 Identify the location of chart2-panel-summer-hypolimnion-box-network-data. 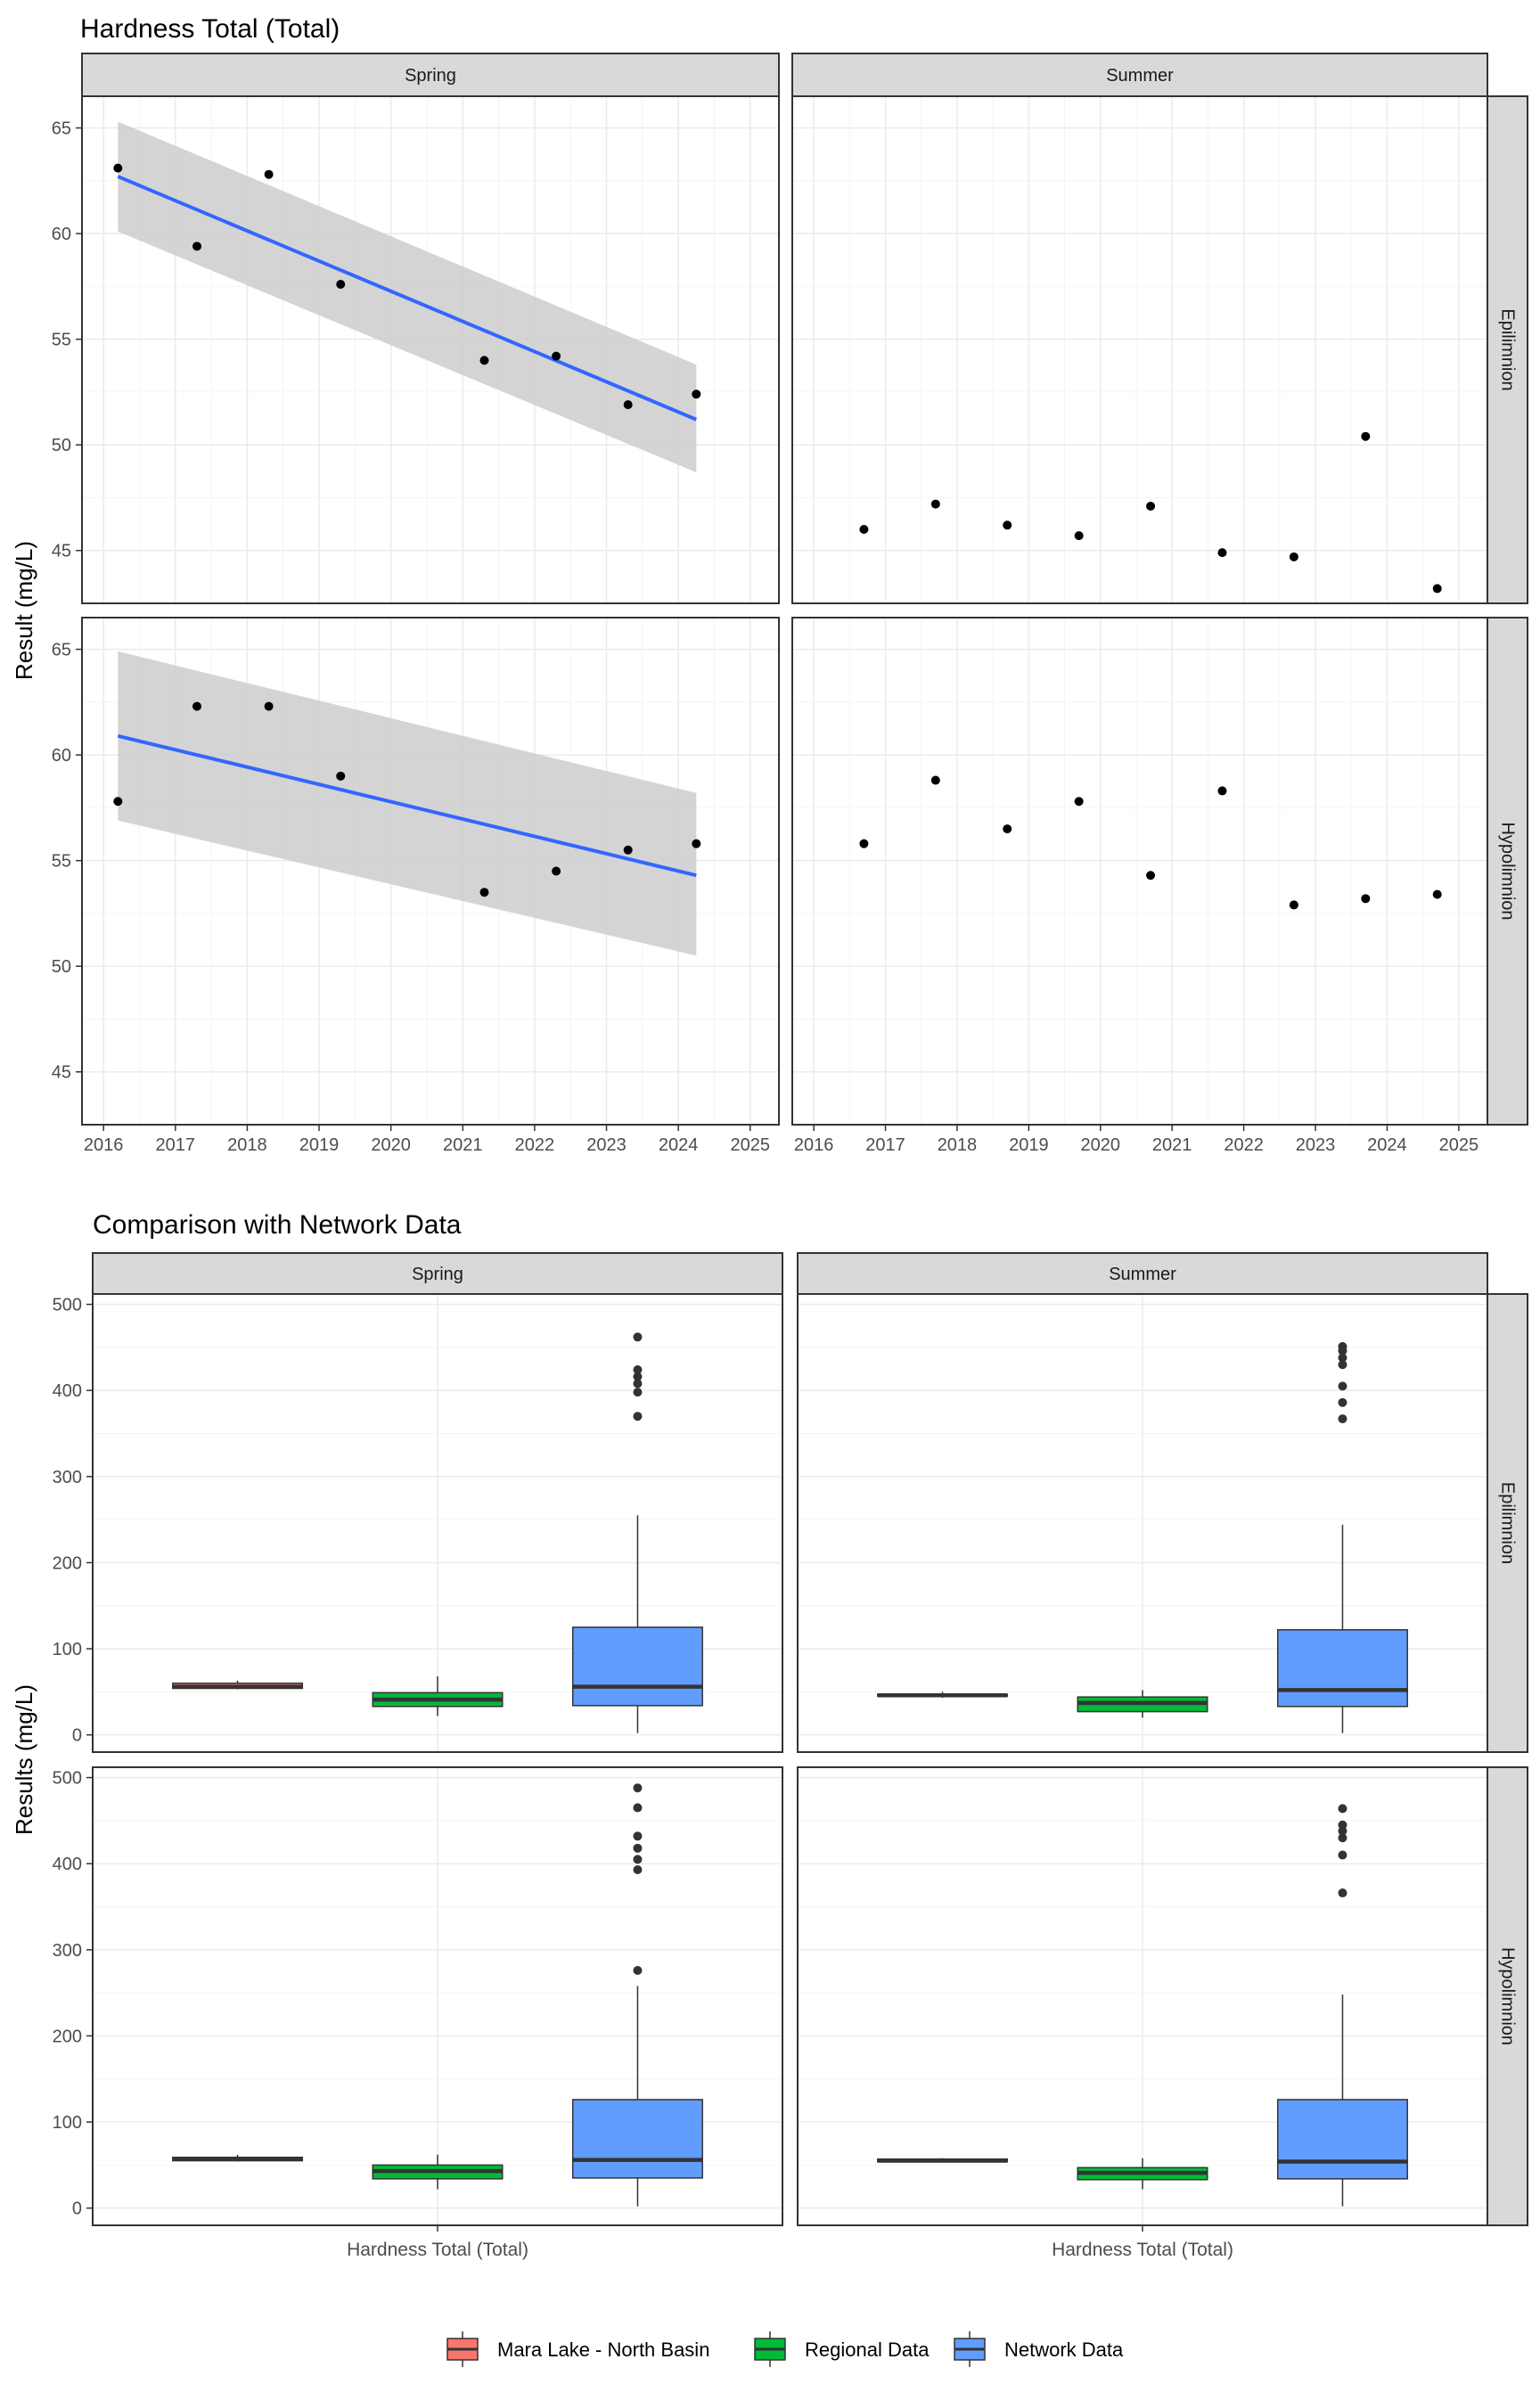
(1342, 2140).